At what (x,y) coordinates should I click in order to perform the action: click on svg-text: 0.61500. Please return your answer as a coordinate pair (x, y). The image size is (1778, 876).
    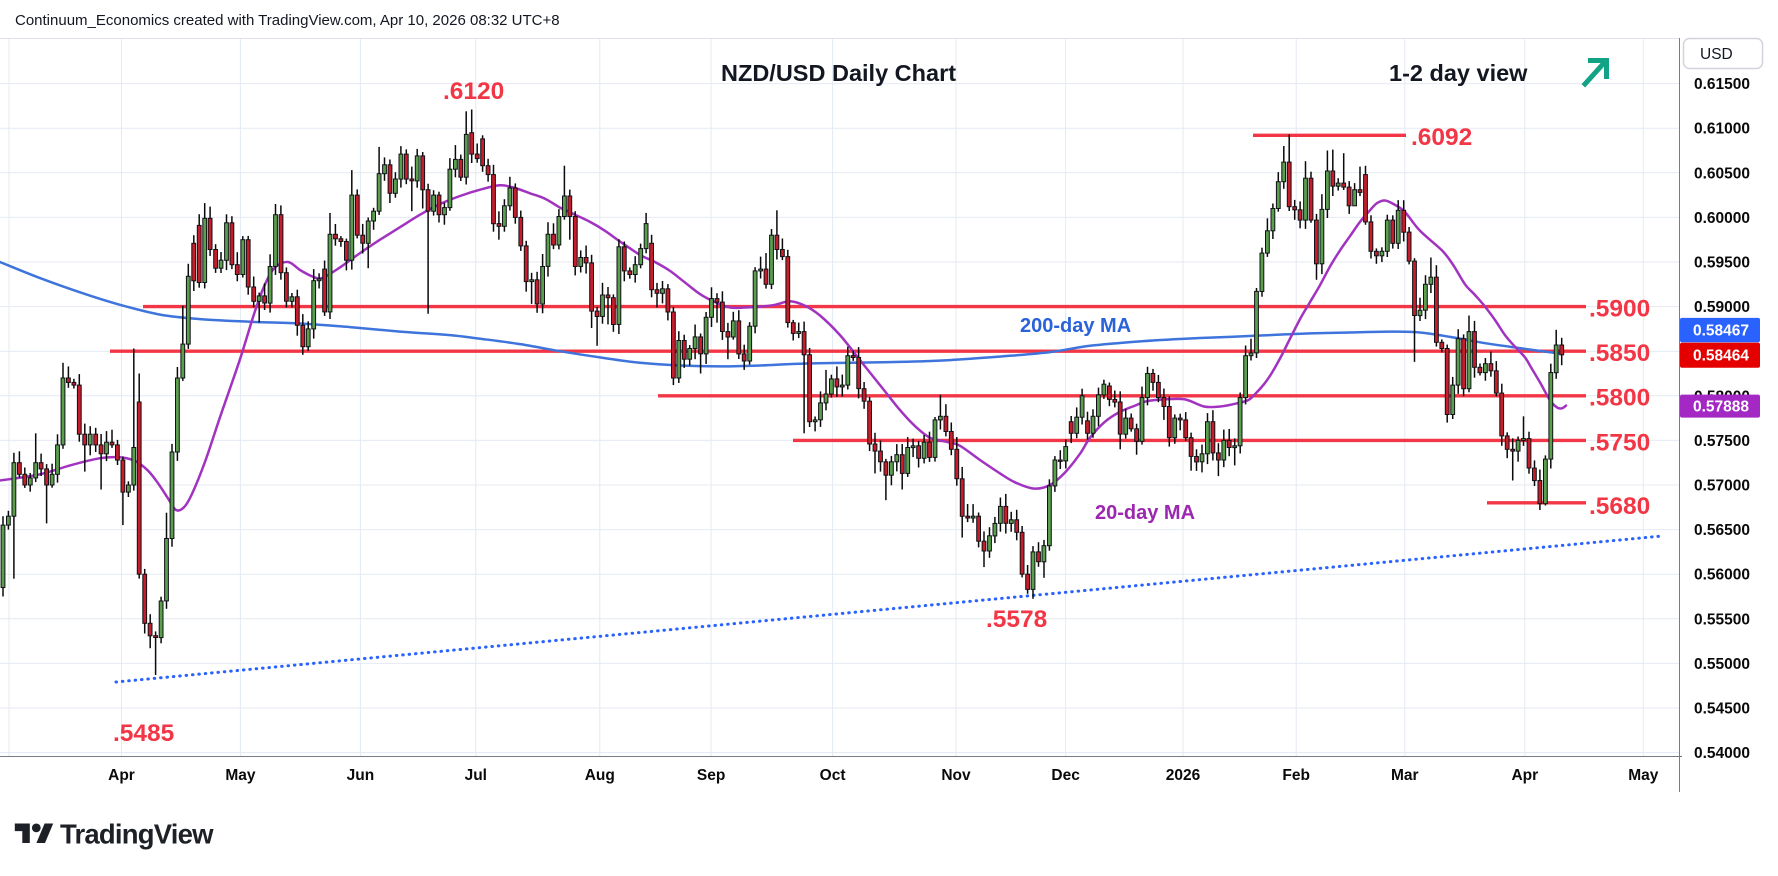
    Looking at the image, I should click on (1722, 84).